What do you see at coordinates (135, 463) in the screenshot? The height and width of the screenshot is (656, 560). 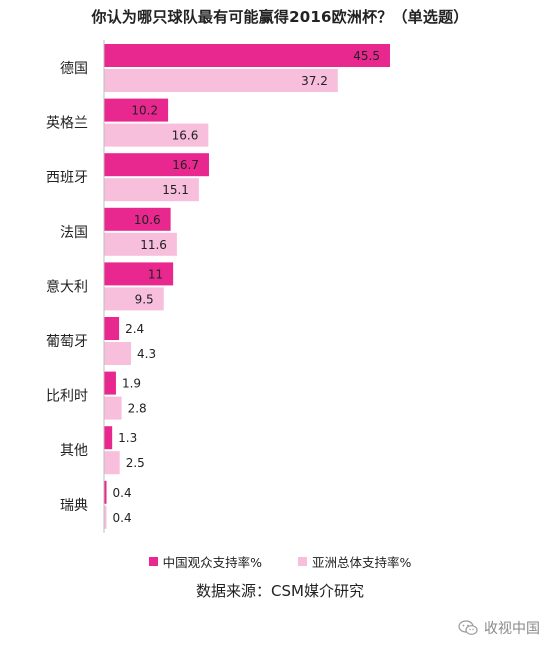 I see `value-label: 2.5` at bounding box center [135, 463].